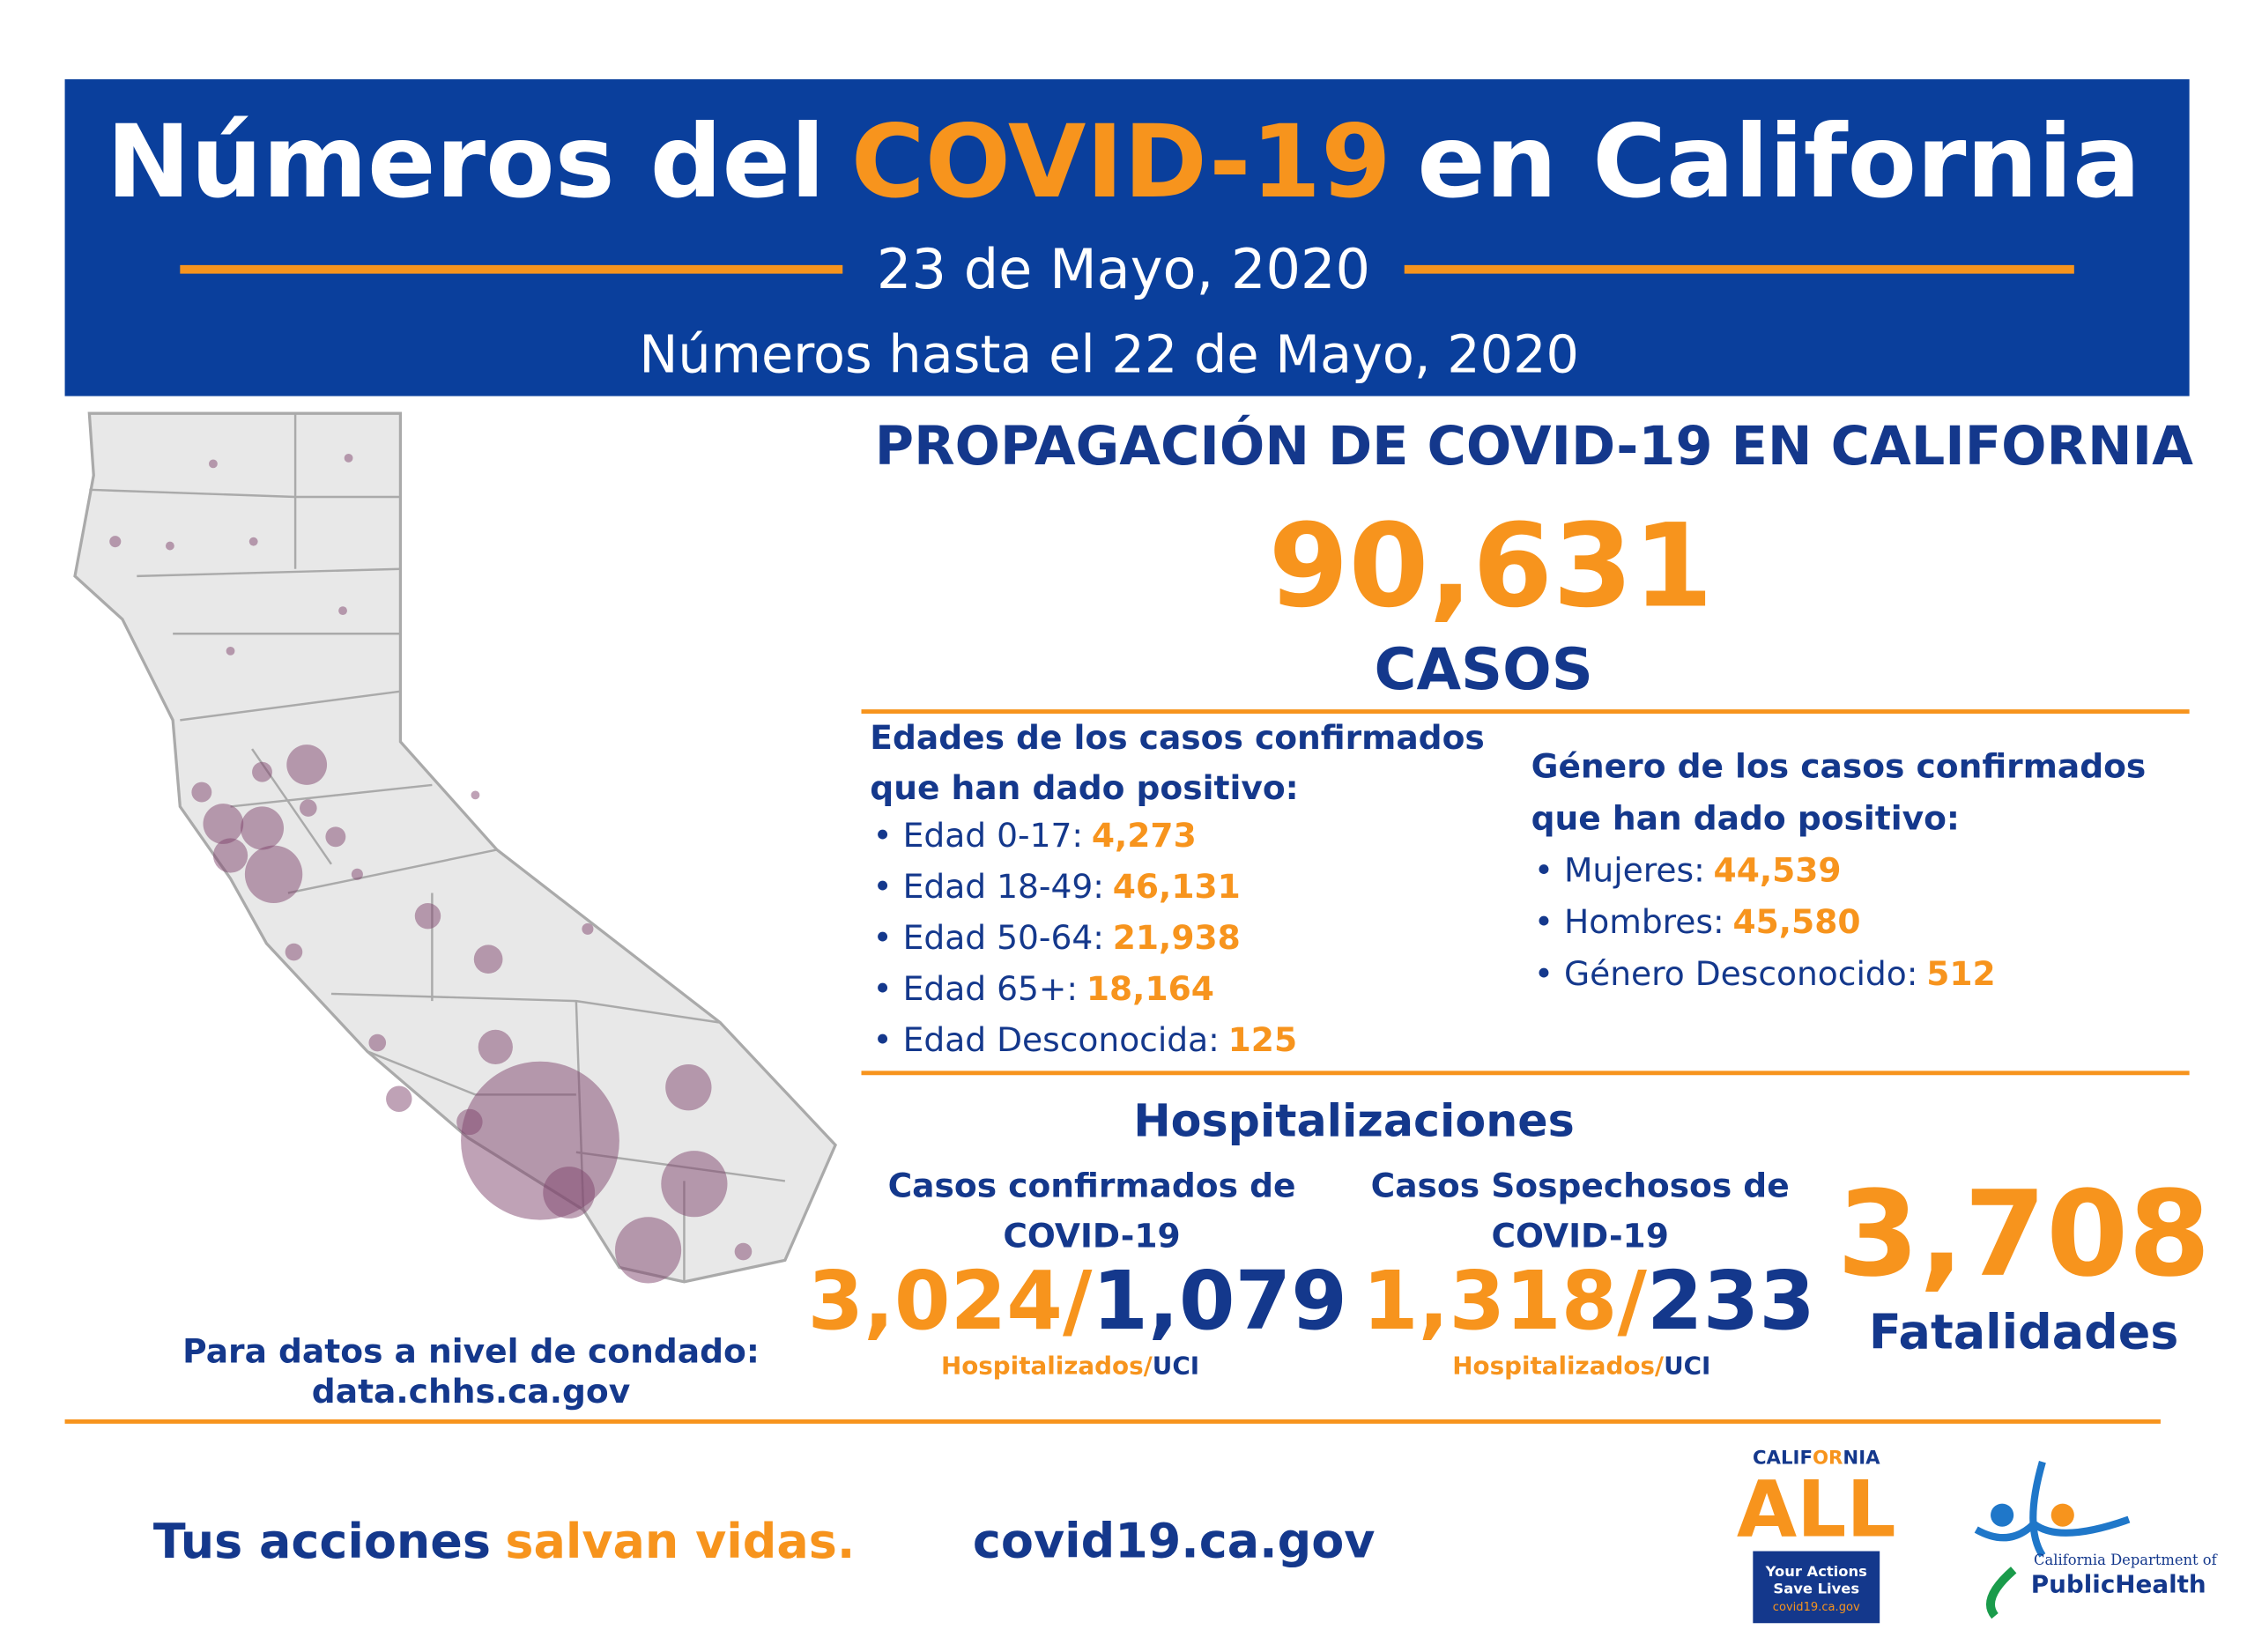 The image size is (2247, 1652). I want to click on slogan-highlight: salvan vidas., so click(680, 1541).